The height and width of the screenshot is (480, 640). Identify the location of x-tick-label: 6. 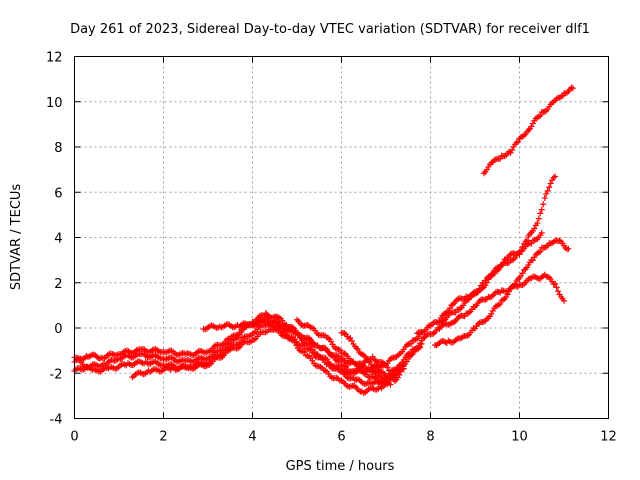
(341, 437).